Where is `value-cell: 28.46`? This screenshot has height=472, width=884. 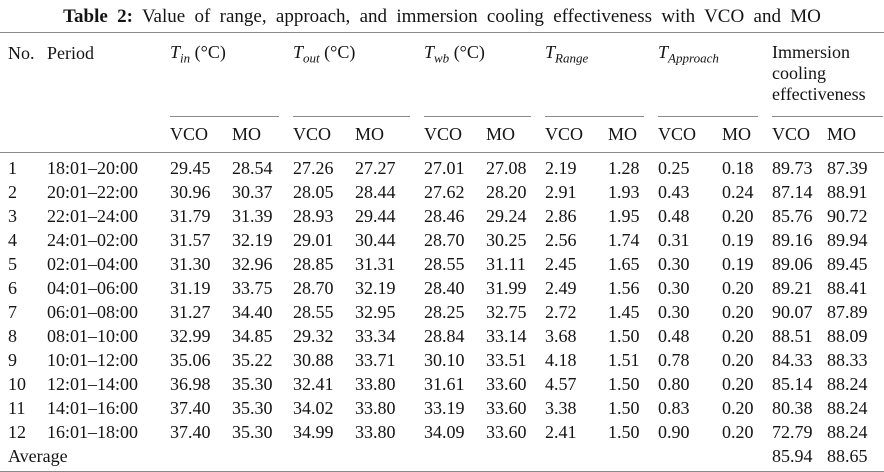 value-cell: 28.46 is located at coordinates (444, 216).